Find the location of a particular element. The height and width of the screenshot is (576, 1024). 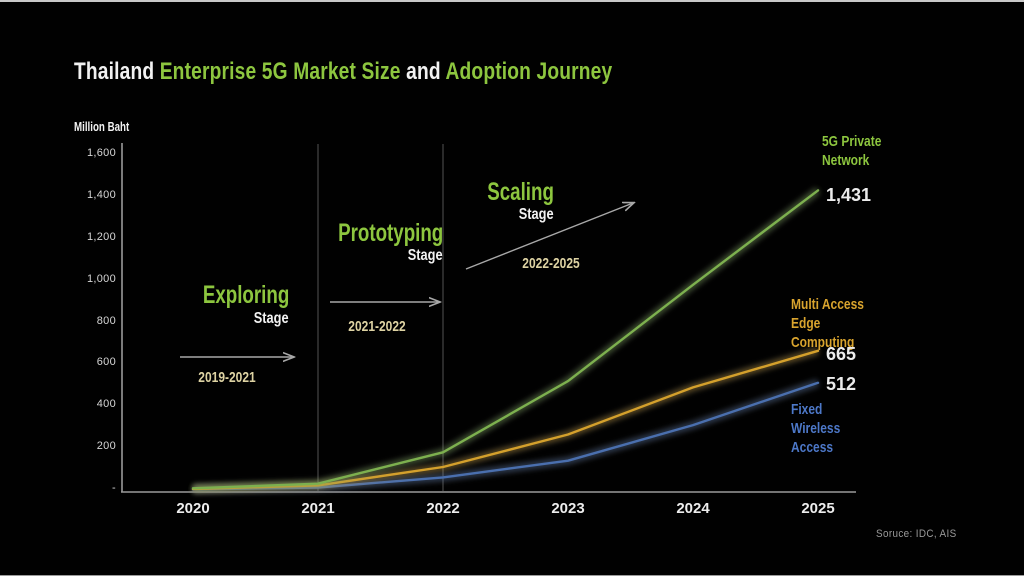

y-tick-label: 1,400 is located at coordinates (101, 194).